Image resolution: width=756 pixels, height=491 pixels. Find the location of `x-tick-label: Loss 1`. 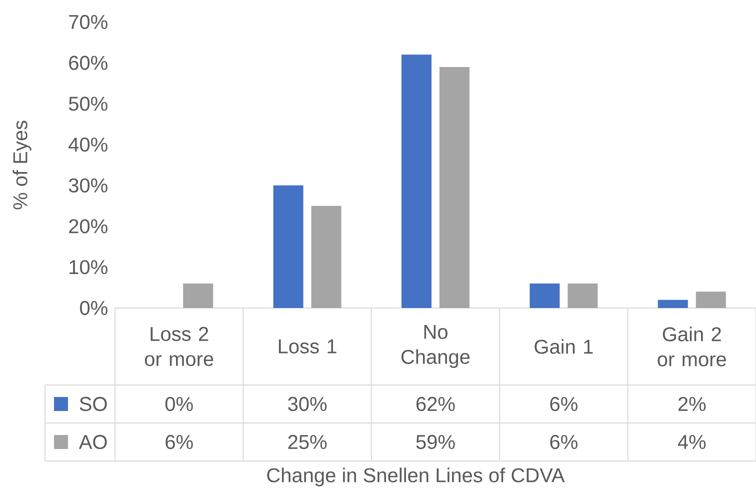

x-tick-label: Loss 1 is located at coordinates (307, 347).